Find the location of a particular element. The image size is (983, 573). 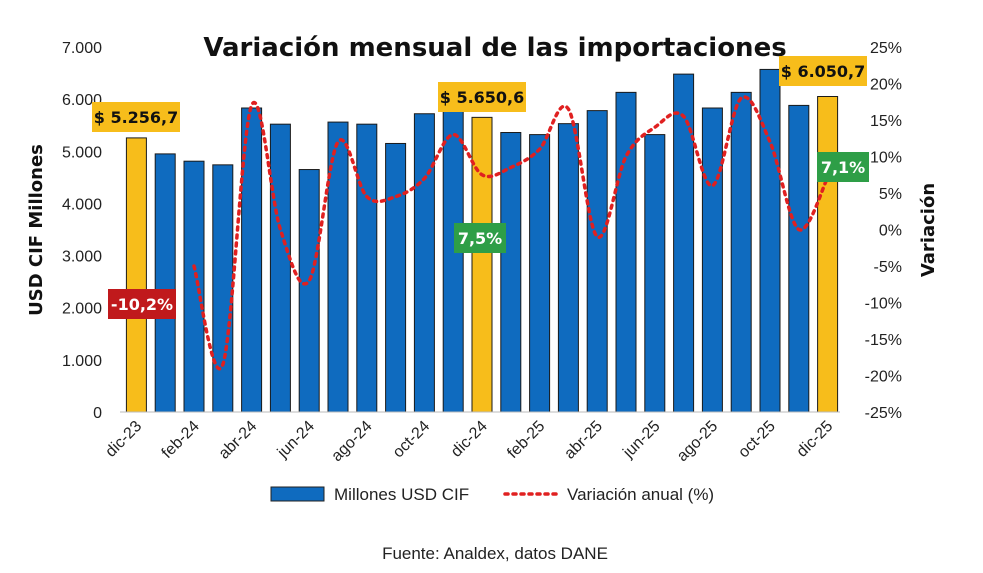

callout-label: -10,2% is located at coordinates (142, 304).